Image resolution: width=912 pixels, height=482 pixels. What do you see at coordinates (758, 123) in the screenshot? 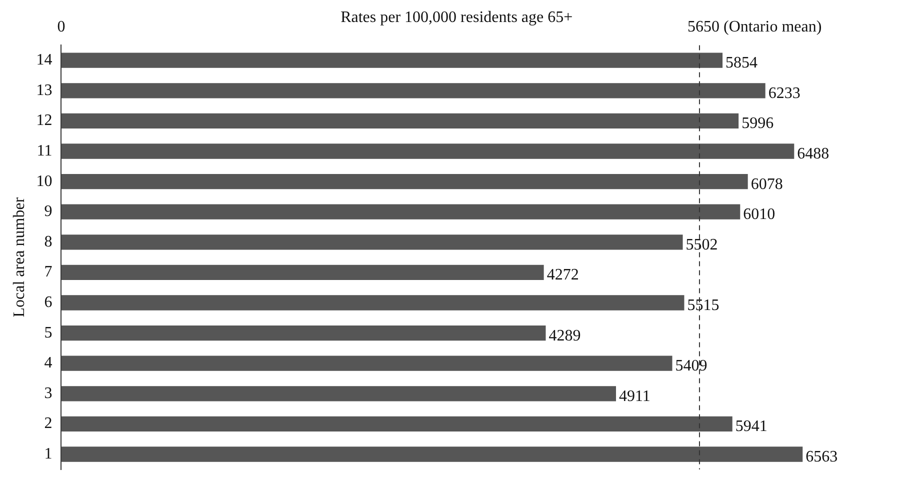
I see `data-label: 5996` at bounding box center [758, 123].